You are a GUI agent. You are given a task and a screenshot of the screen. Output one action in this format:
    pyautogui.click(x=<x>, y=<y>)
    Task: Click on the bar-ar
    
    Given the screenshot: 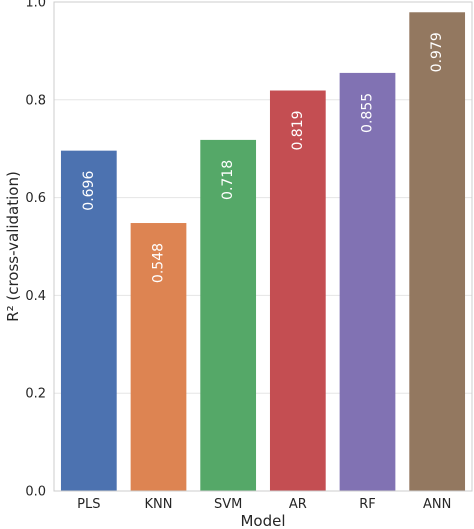 What is the action you would take?
    pyautogui.click(x=297, y=290)
    